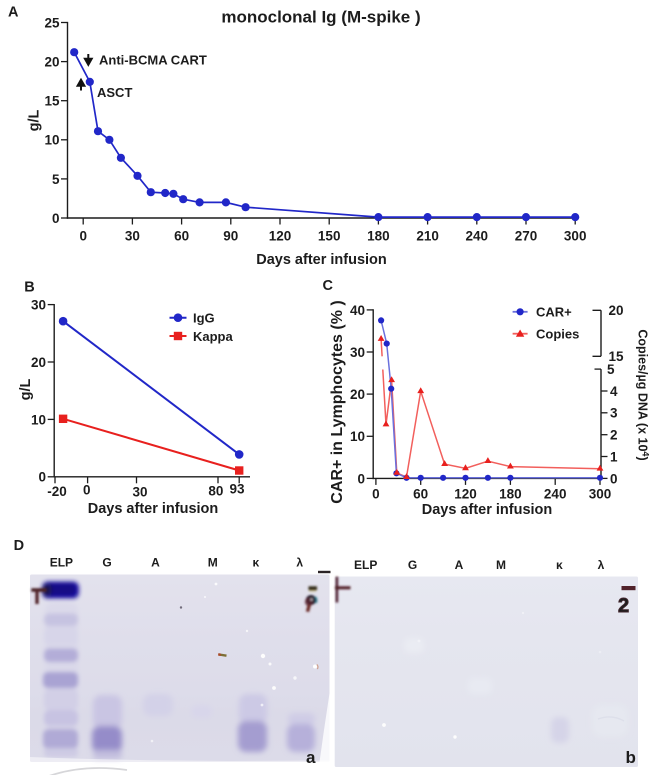 This screenshot has width=651, height=775. Describe the element at coordinates (237, 489) in the screenshot. I see `svg-text: 93` at that location.